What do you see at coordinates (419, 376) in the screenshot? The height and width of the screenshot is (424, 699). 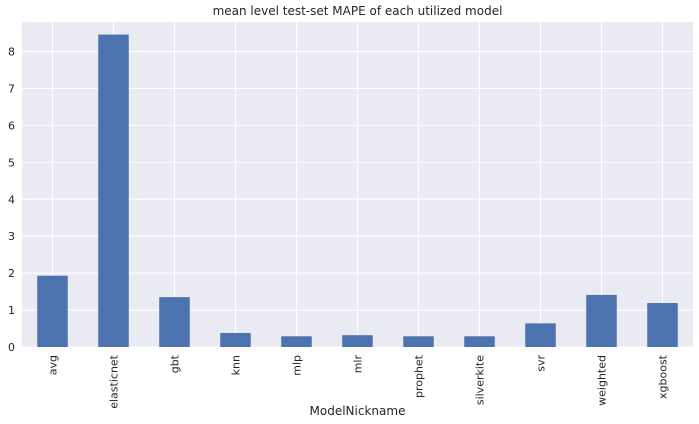 I see `x-tick-label: prophet` at bounding box center [419, 376].